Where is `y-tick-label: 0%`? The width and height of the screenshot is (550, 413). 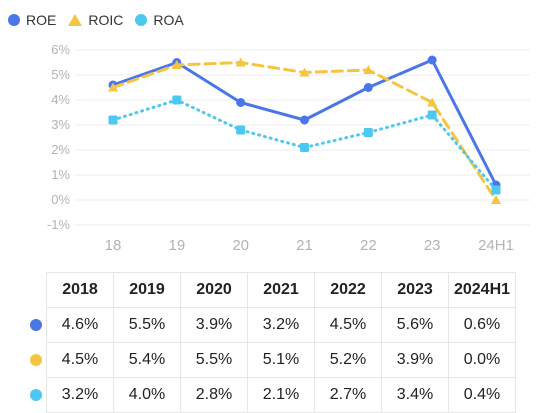 y-tick-label: 0% is located at coordinates (60, 199).